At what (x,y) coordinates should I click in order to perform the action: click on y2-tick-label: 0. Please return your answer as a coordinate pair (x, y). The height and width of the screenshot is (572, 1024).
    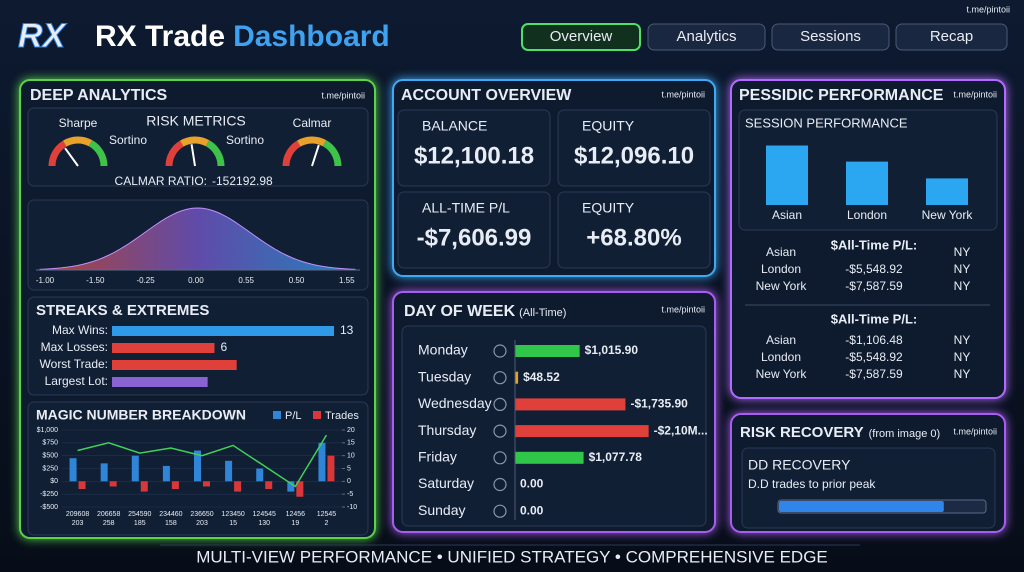
    Looking at the image, I should click on (349, 481).